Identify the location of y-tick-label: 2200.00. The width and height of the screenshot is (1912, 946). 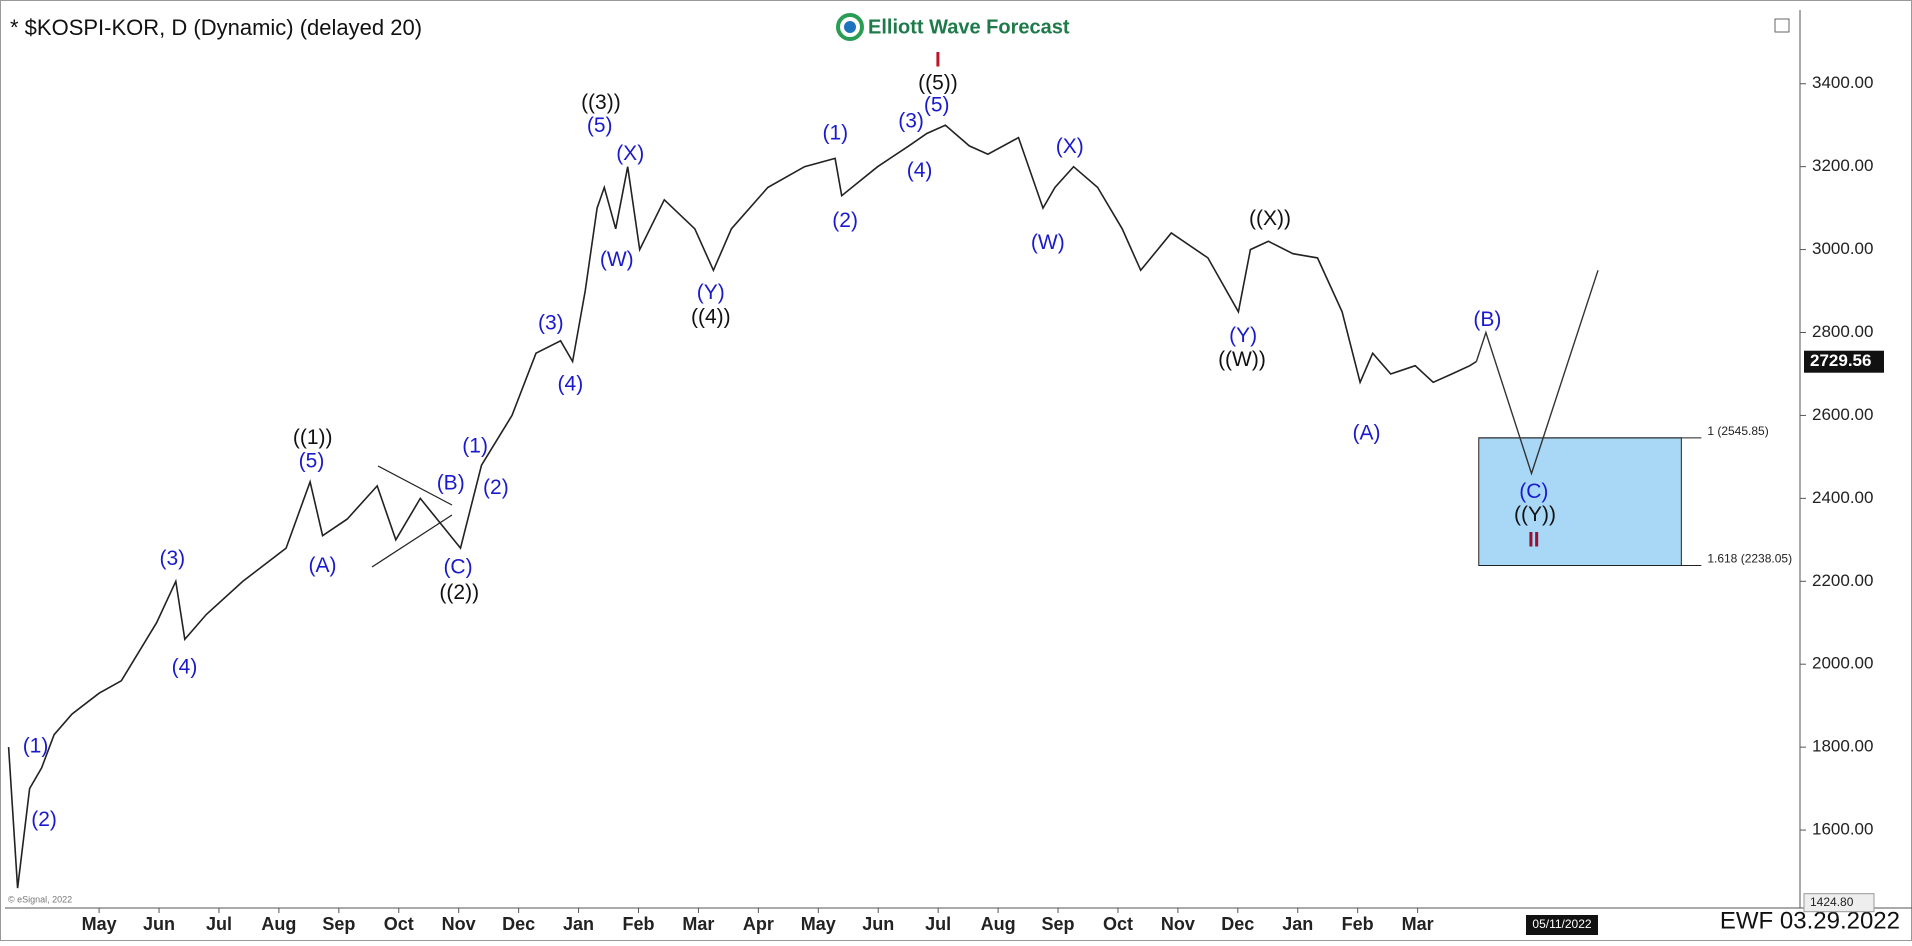
(1842, 580).